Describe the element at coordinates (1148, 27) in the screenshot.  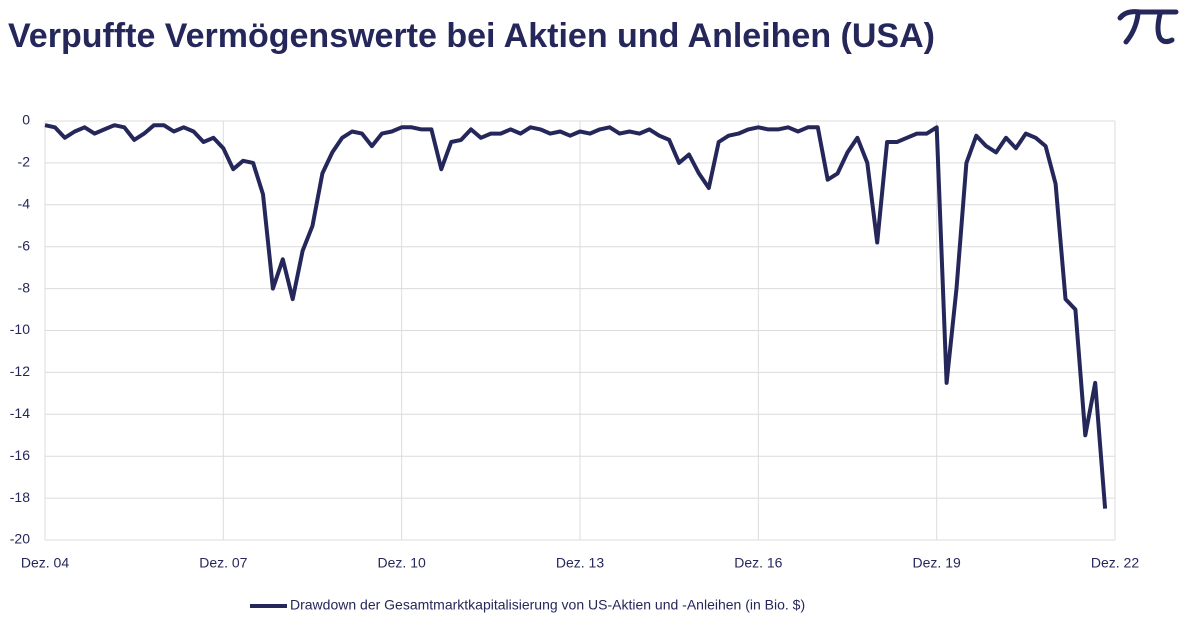
I see `logo` at that location.